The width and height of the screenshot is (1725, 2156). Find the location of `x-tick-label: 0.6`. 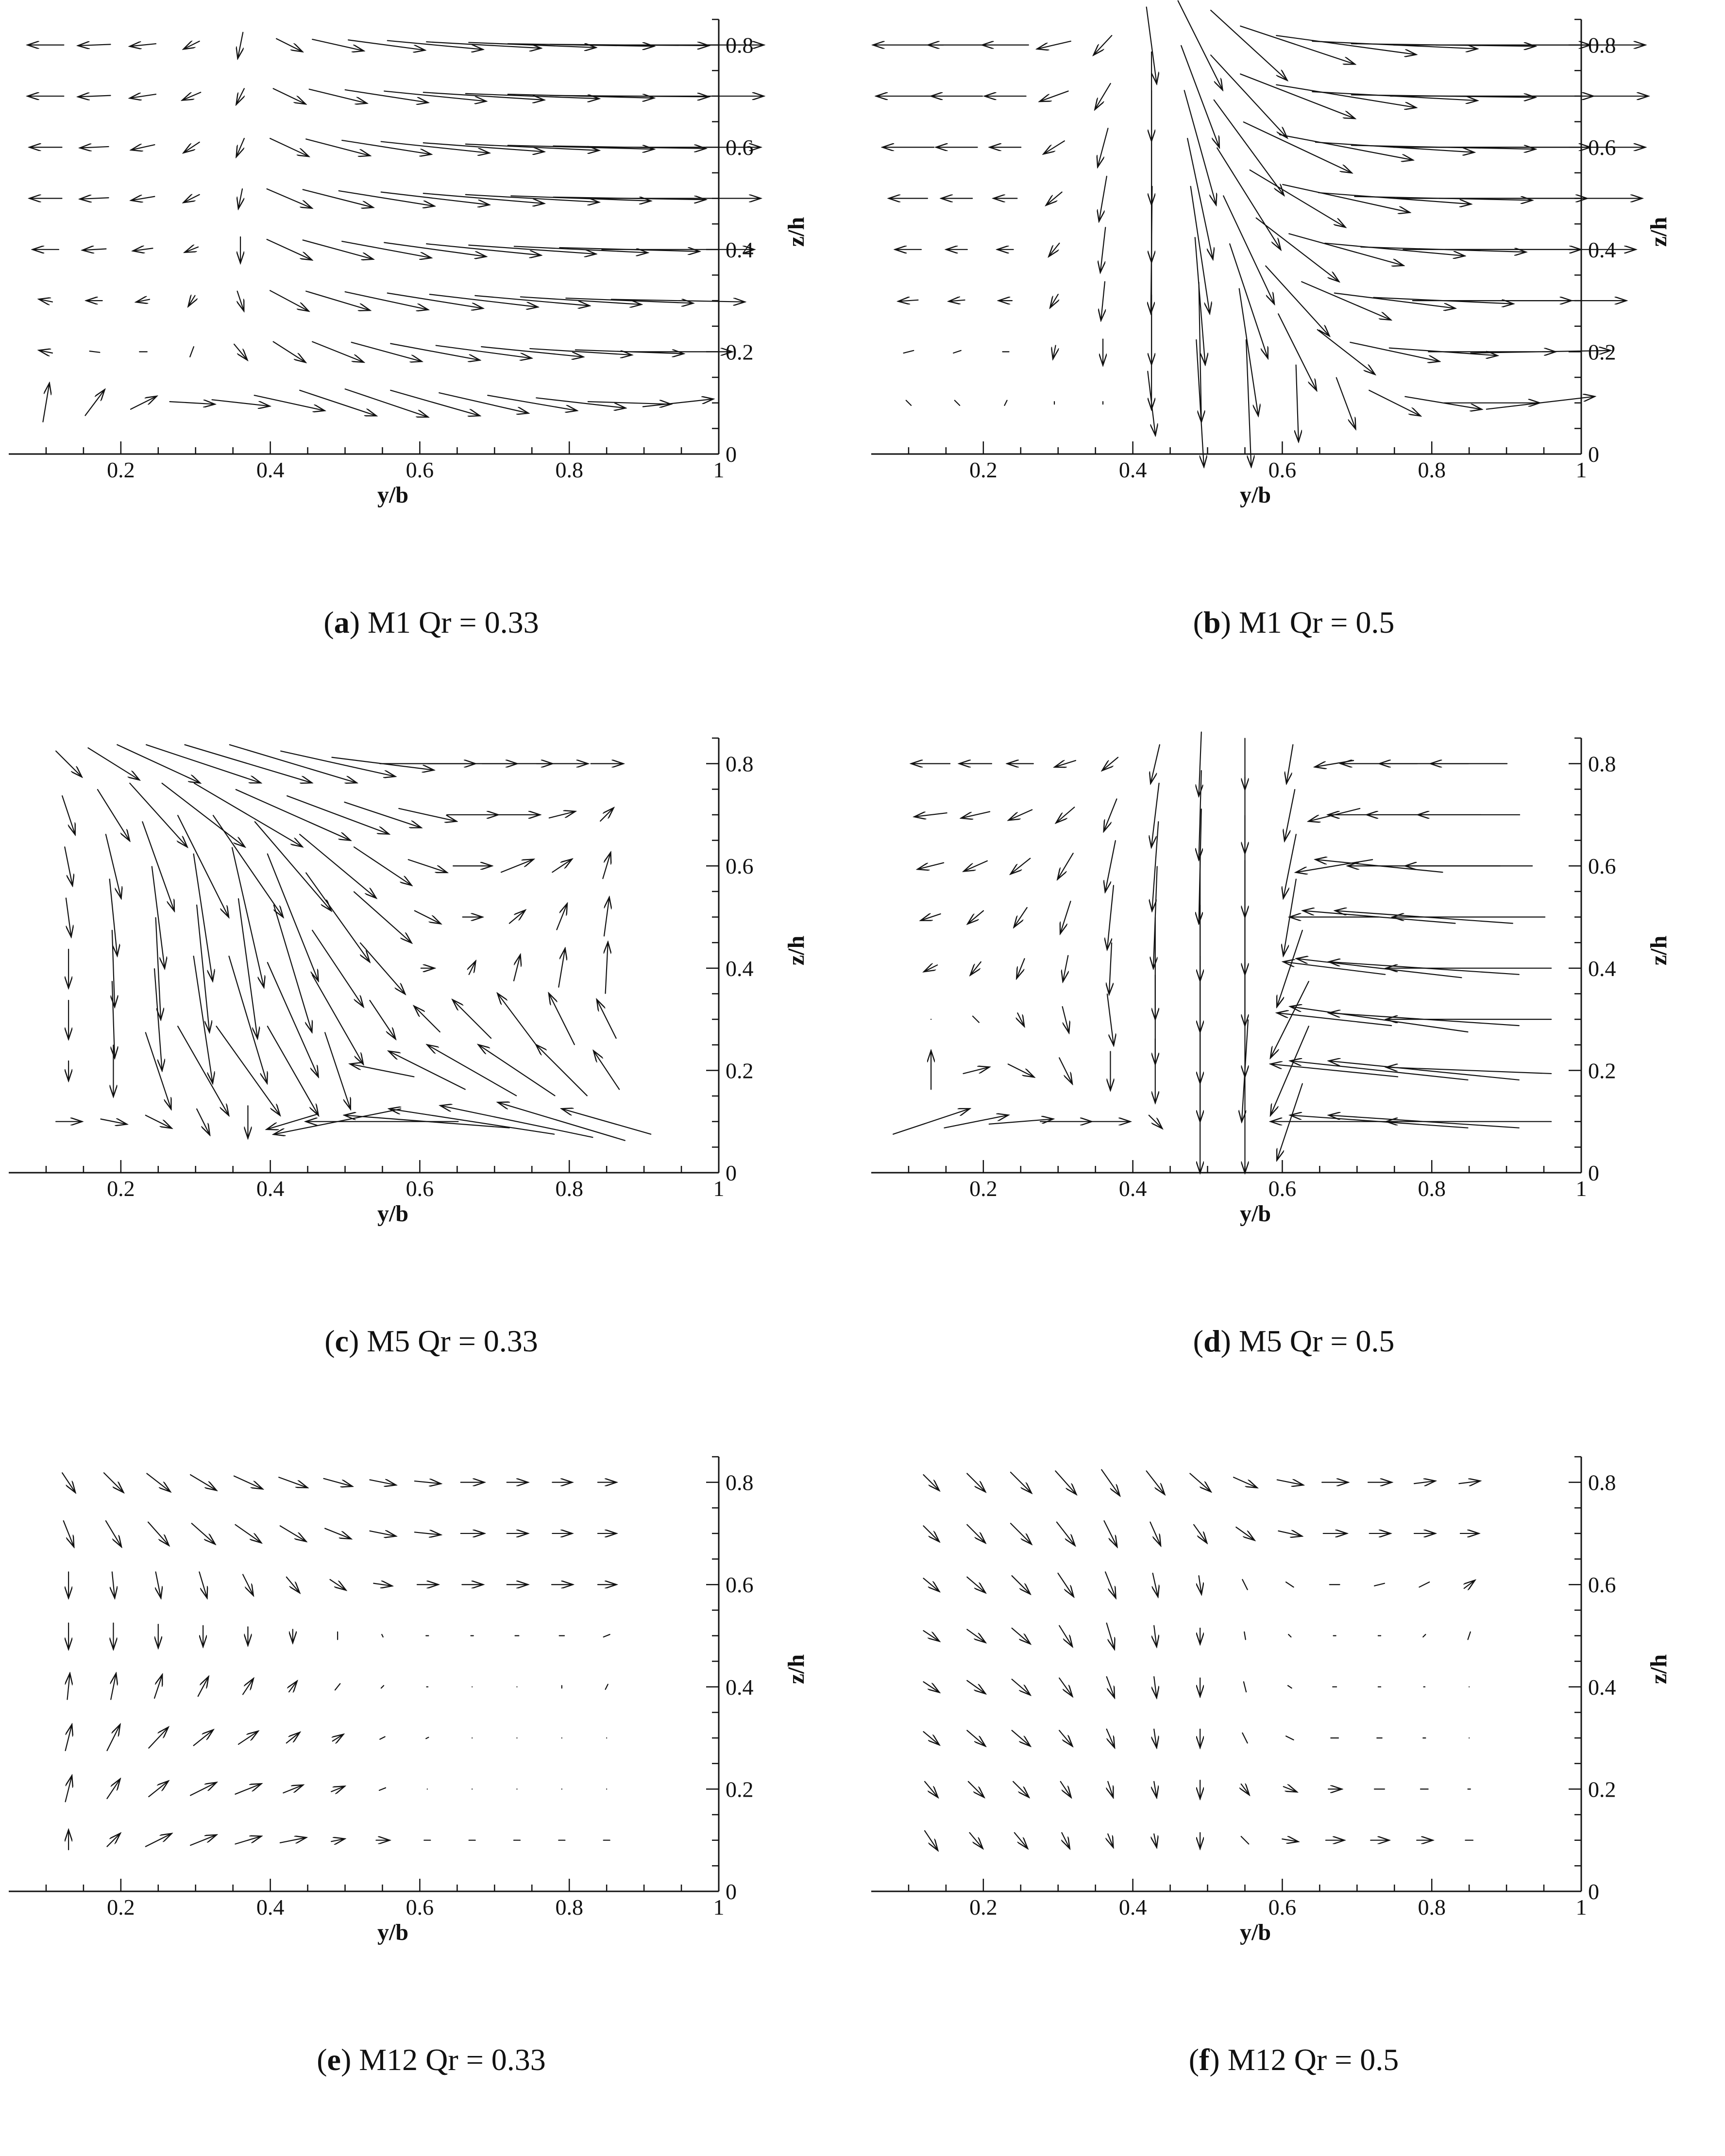

x-tick-label: 0.6 is located at coordinates (1282, 1907).